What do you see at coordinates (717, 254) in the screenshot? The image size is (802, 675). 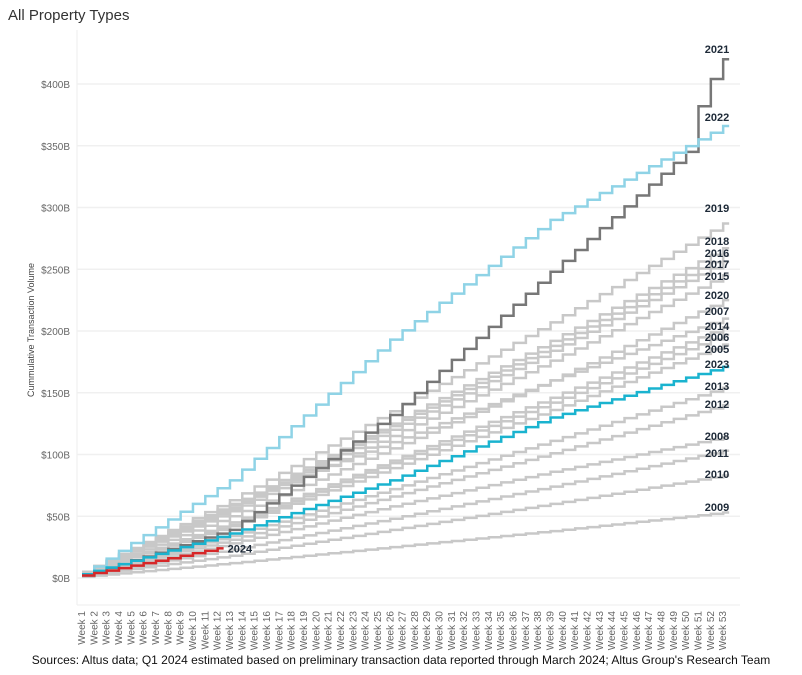 I see `series-label-2016: 2016` at bounding box center [717, 254].